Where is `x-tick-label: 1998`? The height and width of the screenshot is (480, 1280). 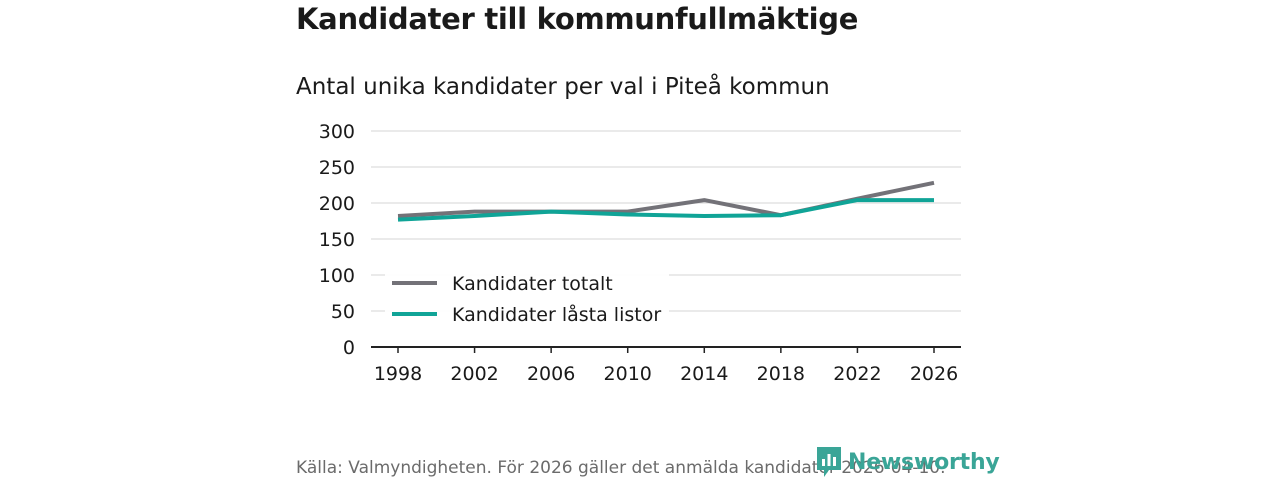 x-tick-label: 1998 is located at coordinates (398, 374).